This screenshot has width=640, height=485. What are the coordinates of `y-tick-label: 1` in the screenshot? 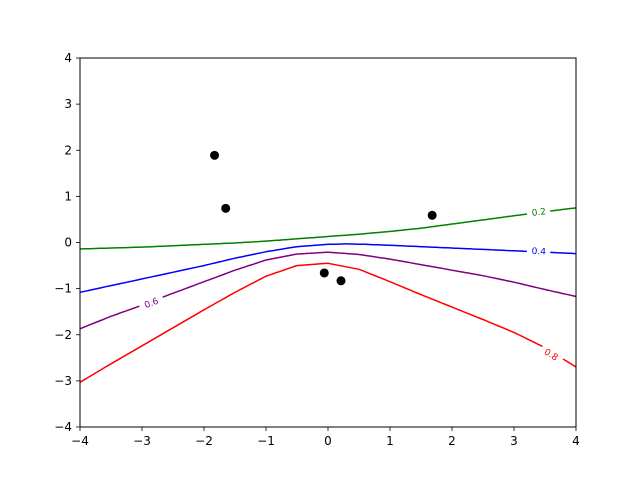 It's located at (68, 196).